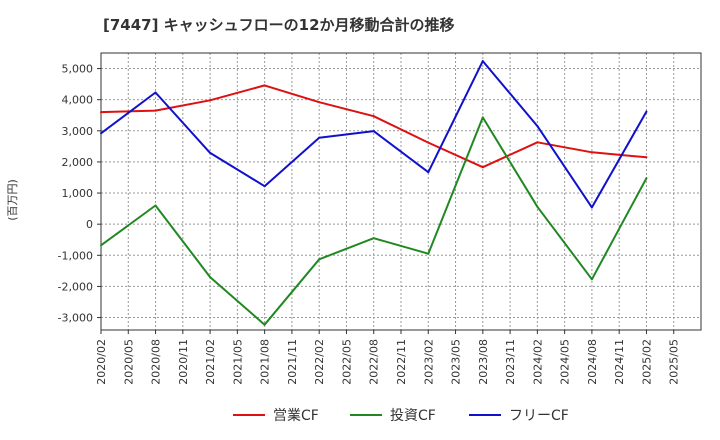 This screenshot has height=440, width=720. Describe the element at coordinates (413, 416) in the screenshot. I see `legend-label-2: 投資CF` at that location.